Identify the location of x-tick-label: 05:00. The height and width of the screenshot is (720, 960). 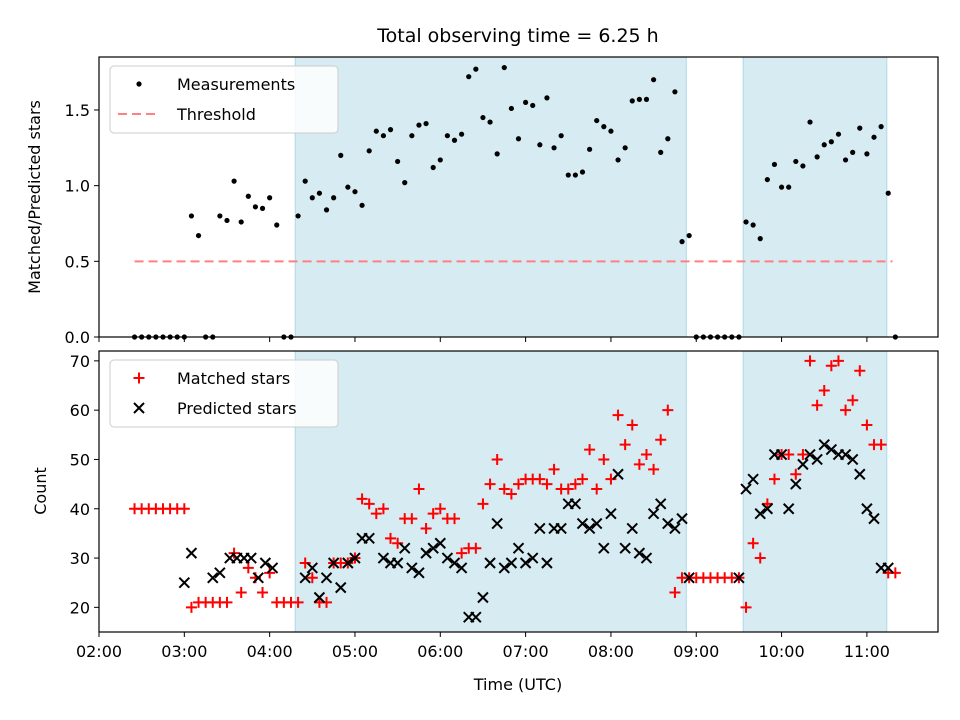
(355, 651).